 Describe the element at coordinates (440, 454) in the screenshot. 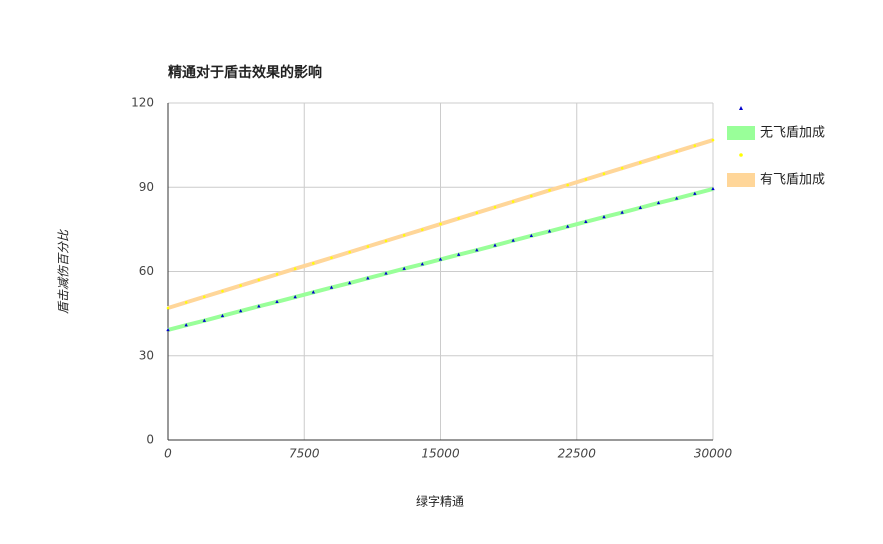

I see `x-tick-label: 15000` at that location.